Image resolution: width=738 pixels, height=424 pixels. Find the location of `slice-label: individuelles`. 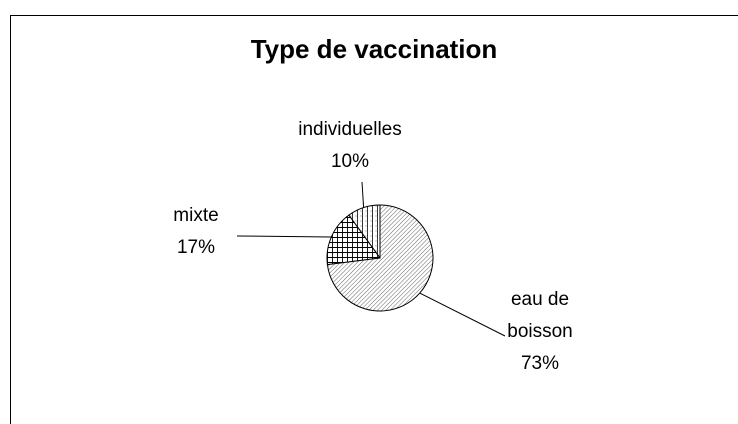

slice-label: individuelles is located at coordinates (350, 129).